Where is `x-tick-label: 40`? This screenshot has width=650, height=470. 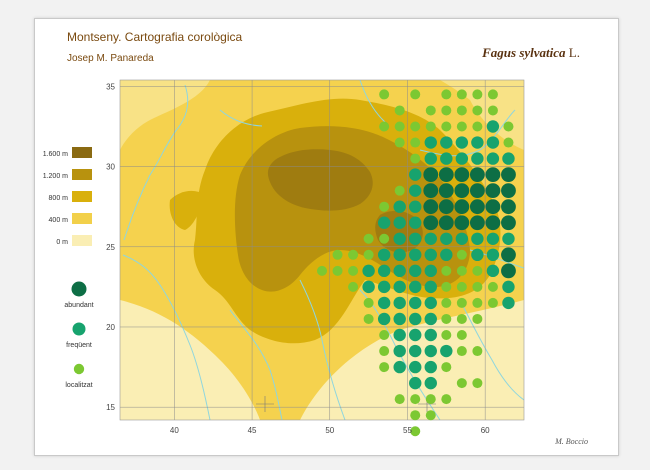 x-tick-label: 40 is located at coordinates (174, 430).